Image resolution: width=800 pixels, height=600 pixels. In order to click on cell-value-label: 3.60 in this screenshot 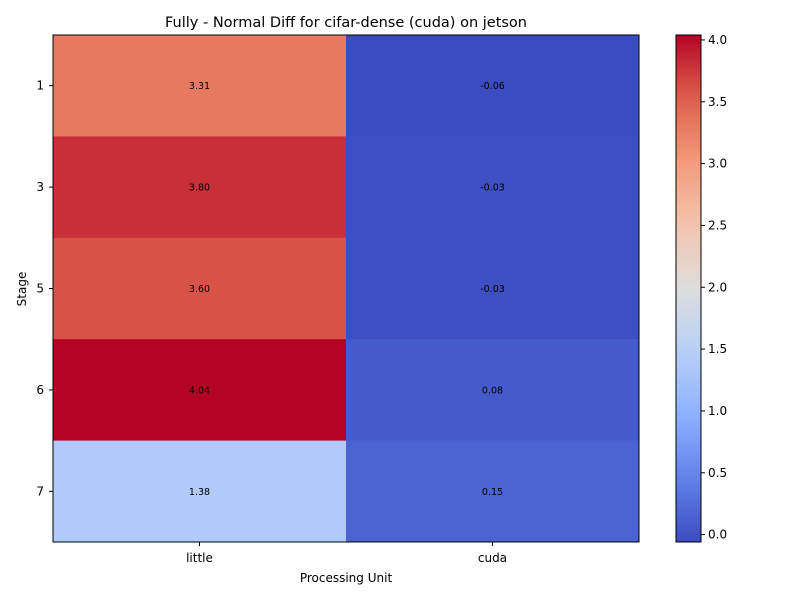, I will do `click(199, 289)`.